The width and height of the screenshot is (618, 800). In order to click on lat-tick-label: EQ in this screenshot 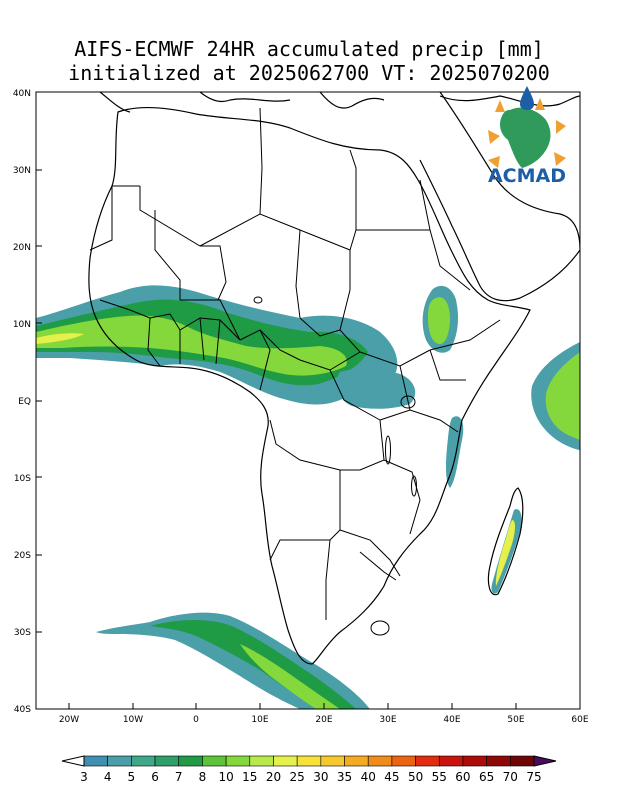, I will do `click(24, 402)`.